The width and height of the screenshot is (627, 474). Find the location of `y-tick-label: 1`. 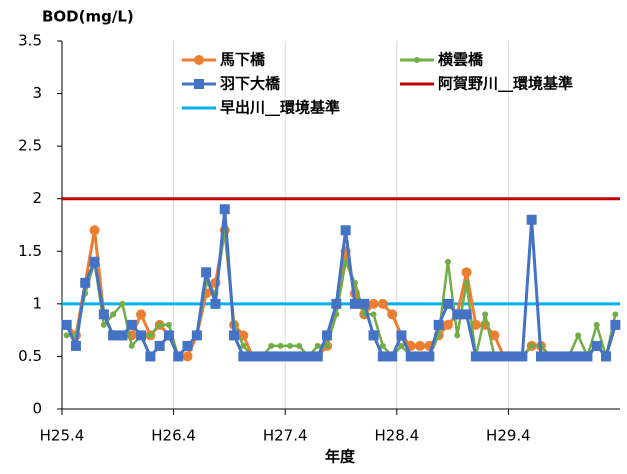

y-tick-label: 1 is located at coordinates (37, 303).